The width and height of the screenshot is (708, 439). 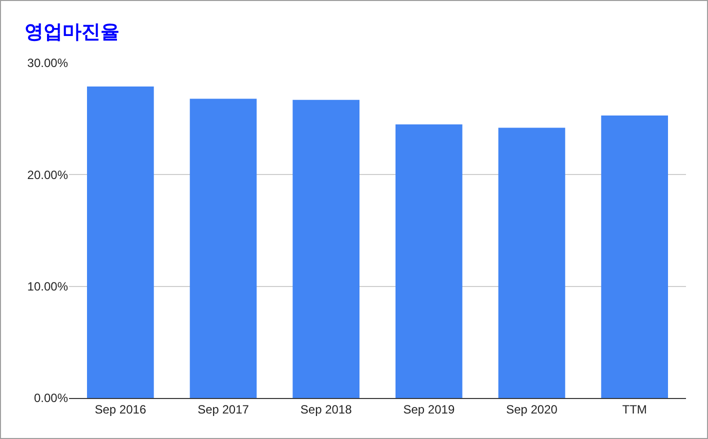 I want to click on x-tick-label: Sep 2018, so click(x=326, y=409).